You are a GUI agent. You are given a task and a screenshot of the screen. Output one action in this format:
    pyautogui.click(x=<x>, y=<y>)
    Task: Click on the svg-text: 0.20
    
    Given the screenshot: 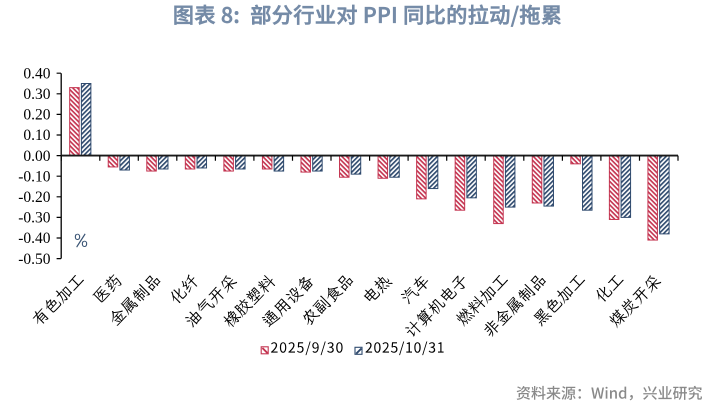 What is the action you would take?
    pyautogui.click(x=36, y=115)
    